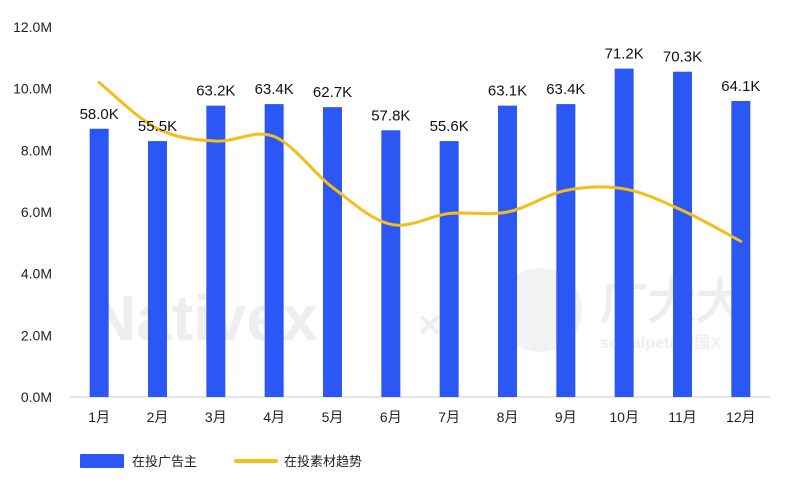  I want to click on watermark: Nativex × 广大大 socialpeta中国X, so click(417, 311).